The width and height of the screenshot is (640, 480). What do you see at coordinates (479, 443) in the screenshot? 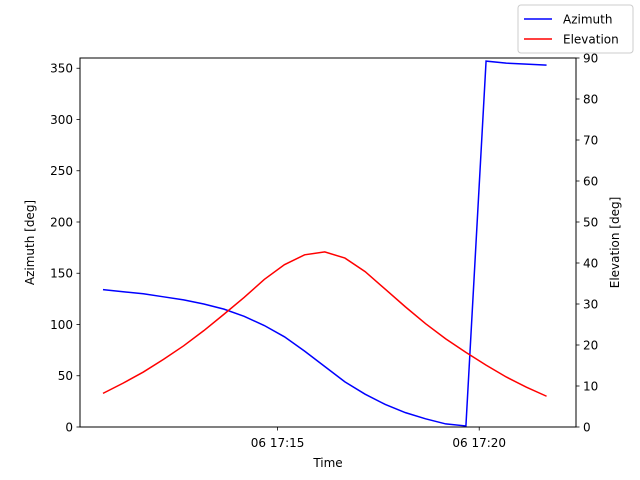
I see `x-tick-label: 06 17:20` at bounding box center [479, 443].